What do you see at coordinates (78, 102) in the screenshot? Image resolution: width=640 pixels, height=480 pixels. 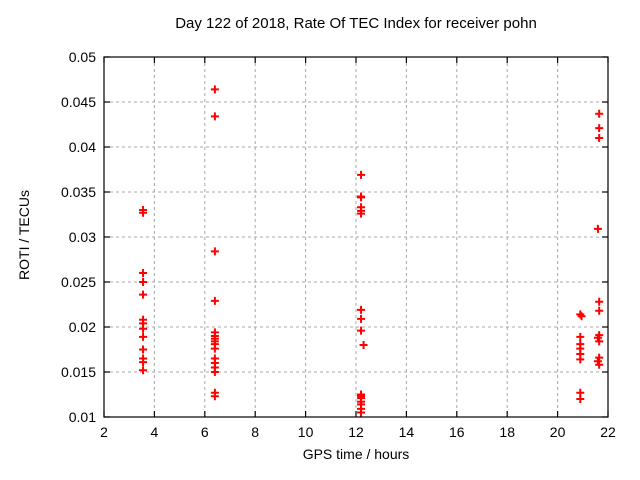 I see `y-tick-label: 0.045` at bounding box center [78, 102].